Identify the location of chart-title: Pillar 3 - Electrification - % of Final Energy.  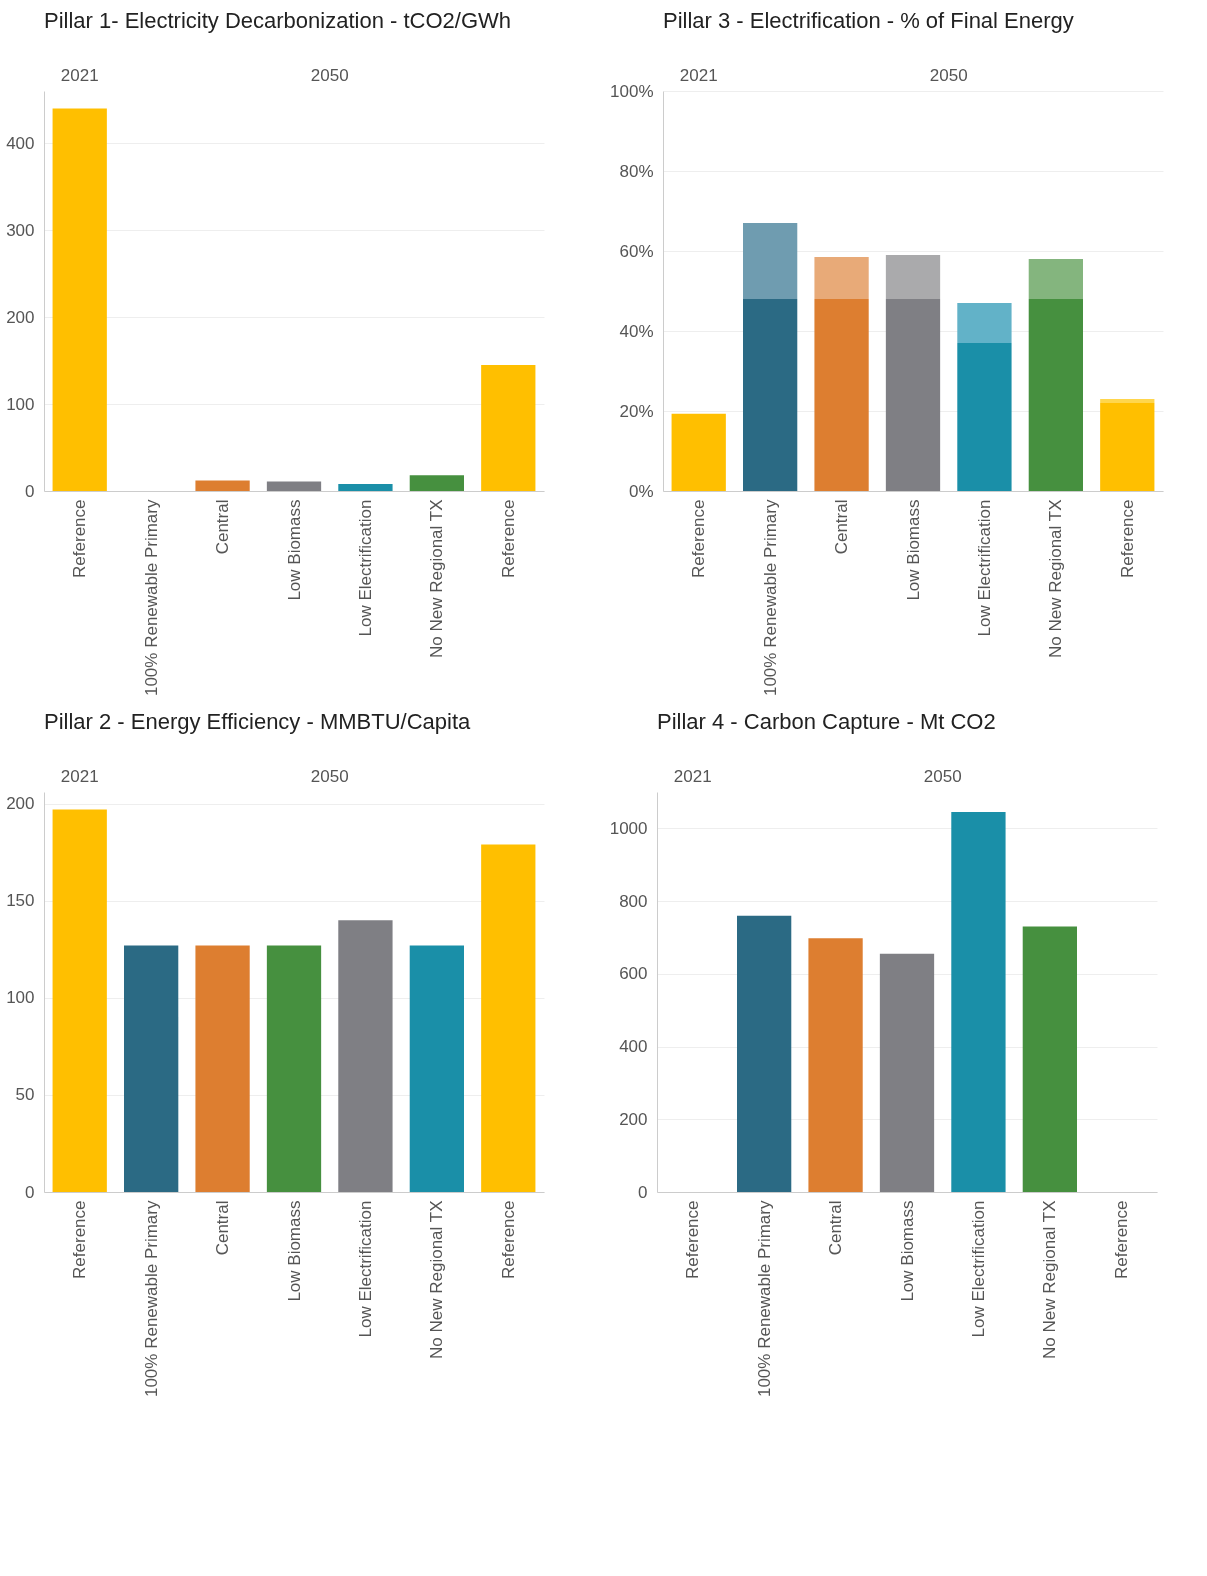
(868, 20).